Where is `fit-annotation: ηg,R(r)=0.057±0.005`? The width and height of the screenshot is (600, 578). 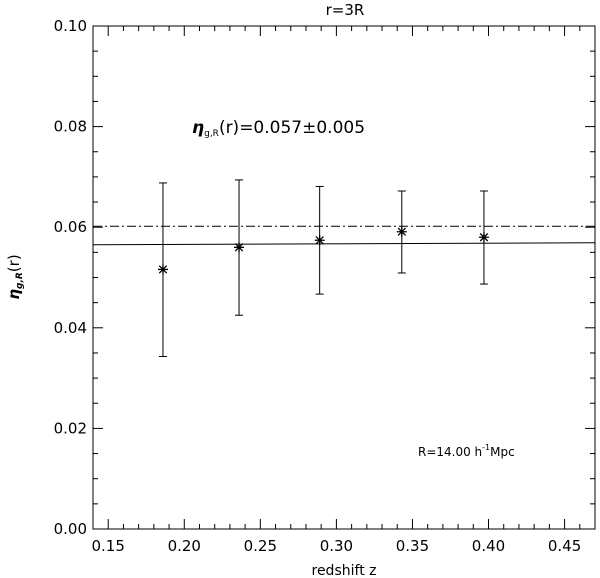
fit-annotation: ηg,R(r)=0.057±0.005 is located at coordinates (278, 128).